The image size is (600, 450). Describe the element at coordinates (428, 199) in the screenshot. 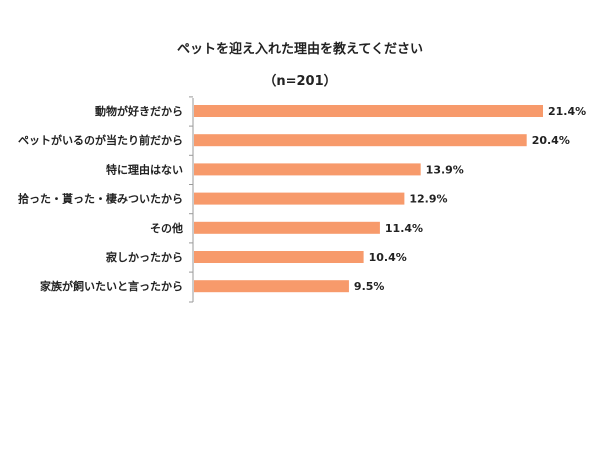

I see `value-label: 12.9%` at that location.